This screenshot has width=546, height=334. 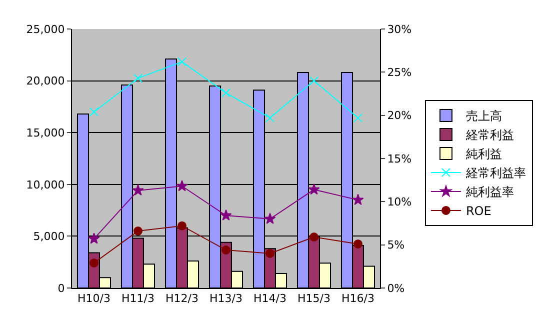 What do you see at coordinates (399, 29) in the screenshot?
I see `y2-tick-label: 30%` at bounding box center [399, 29].